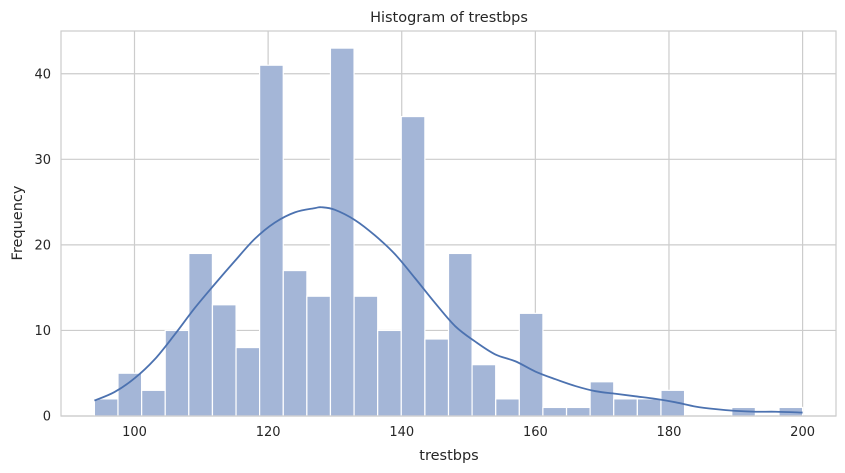  Describe the element at coordinates (134, 432) in the screenshot. I see `x-tick-label: 100` at that location.